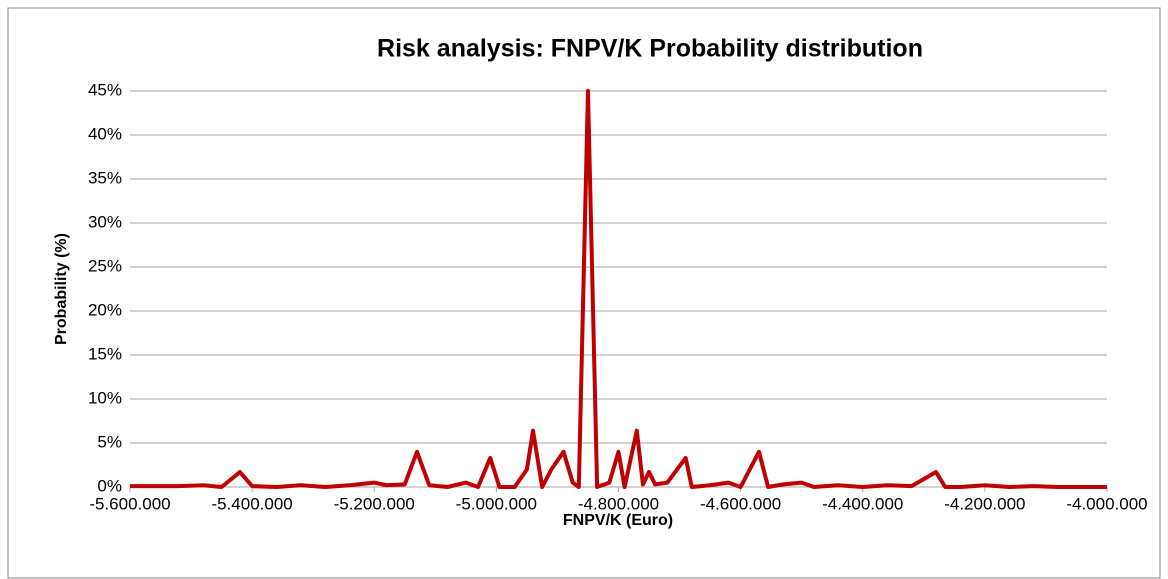  Describe the element at coordinates (105, 265) in the screenshot. I see `y-tick-label: 25%` at that location.